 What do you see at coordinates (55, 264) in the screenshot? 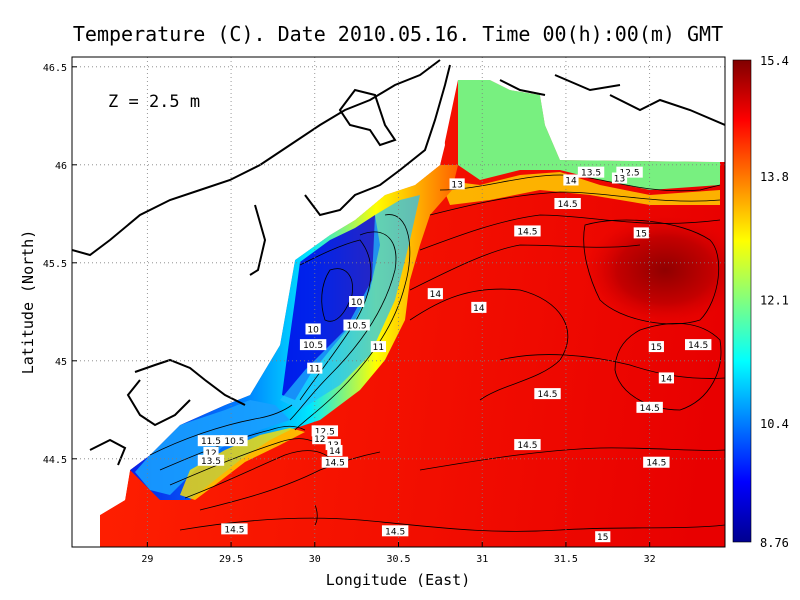
I see `y-tick-label: 45.5` at bounding box center [55, 264].